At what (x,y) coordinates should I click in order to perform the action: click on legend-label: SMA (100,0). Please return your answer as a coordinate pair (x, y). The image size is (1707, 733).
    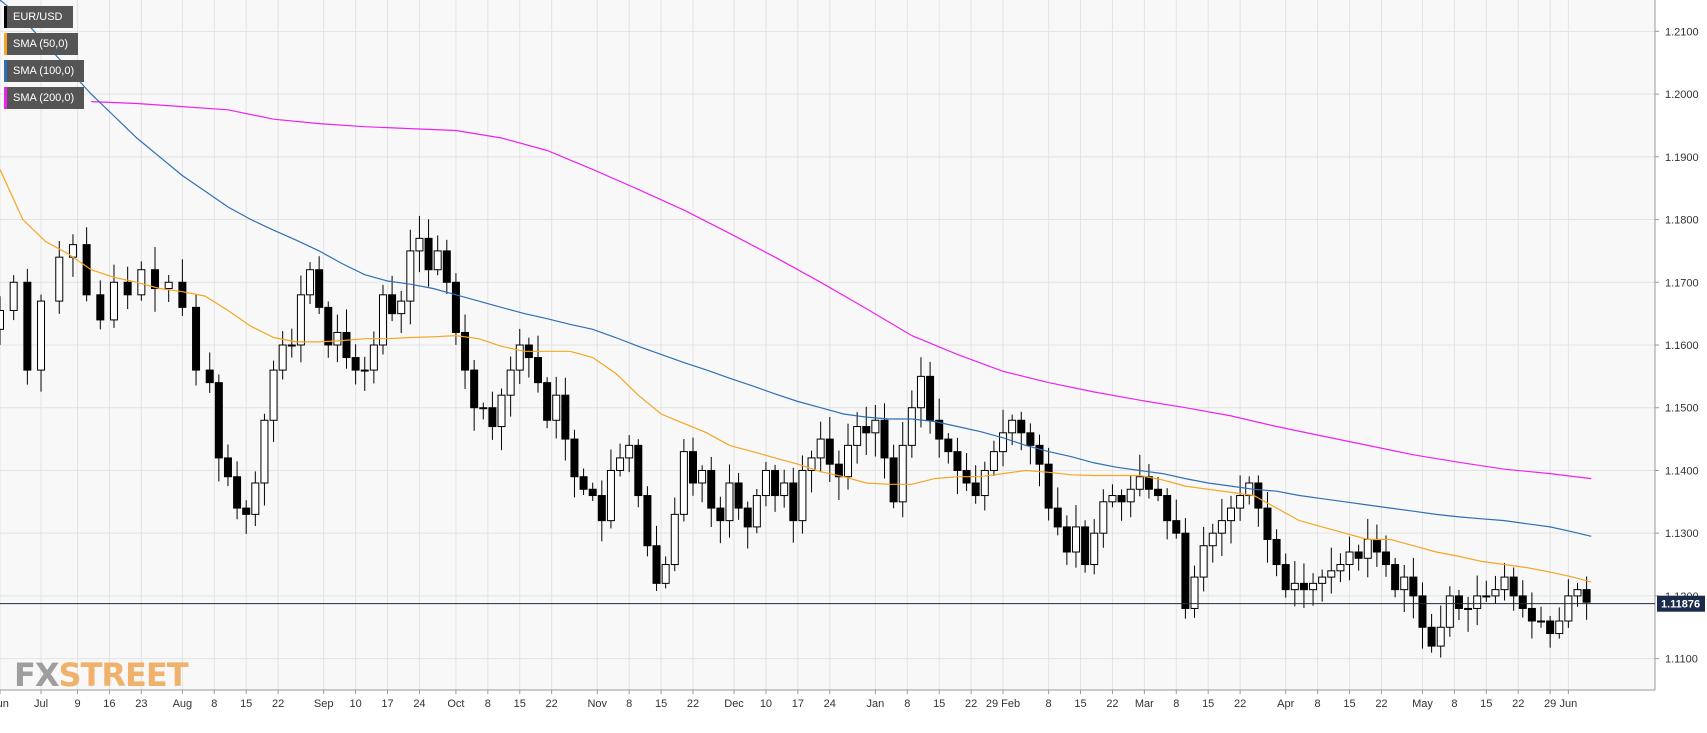
    Looking at the image, I should click on (44, 71).